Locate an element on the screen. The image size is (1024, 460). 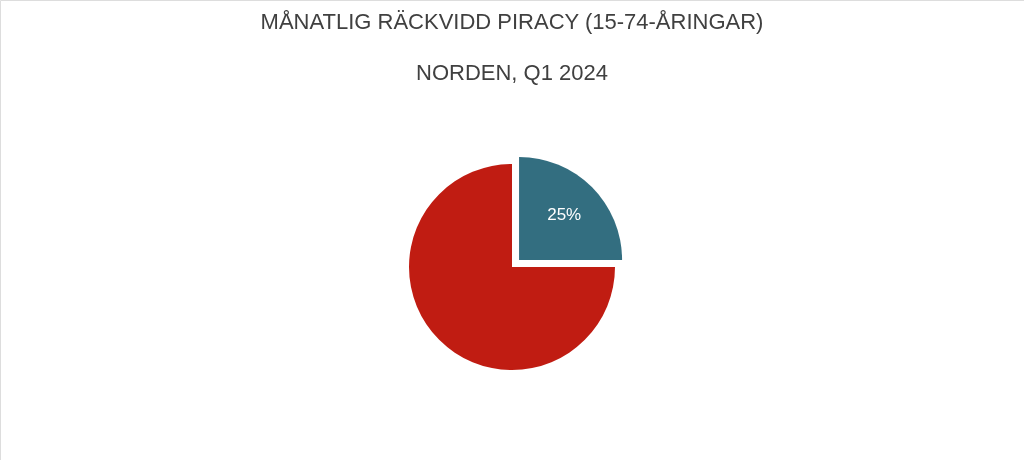
chart-title: MÅNATLIG RÄCKVIDD PIRACY (15-74-ÅRINGAR) is located at coordinates (512, 21).